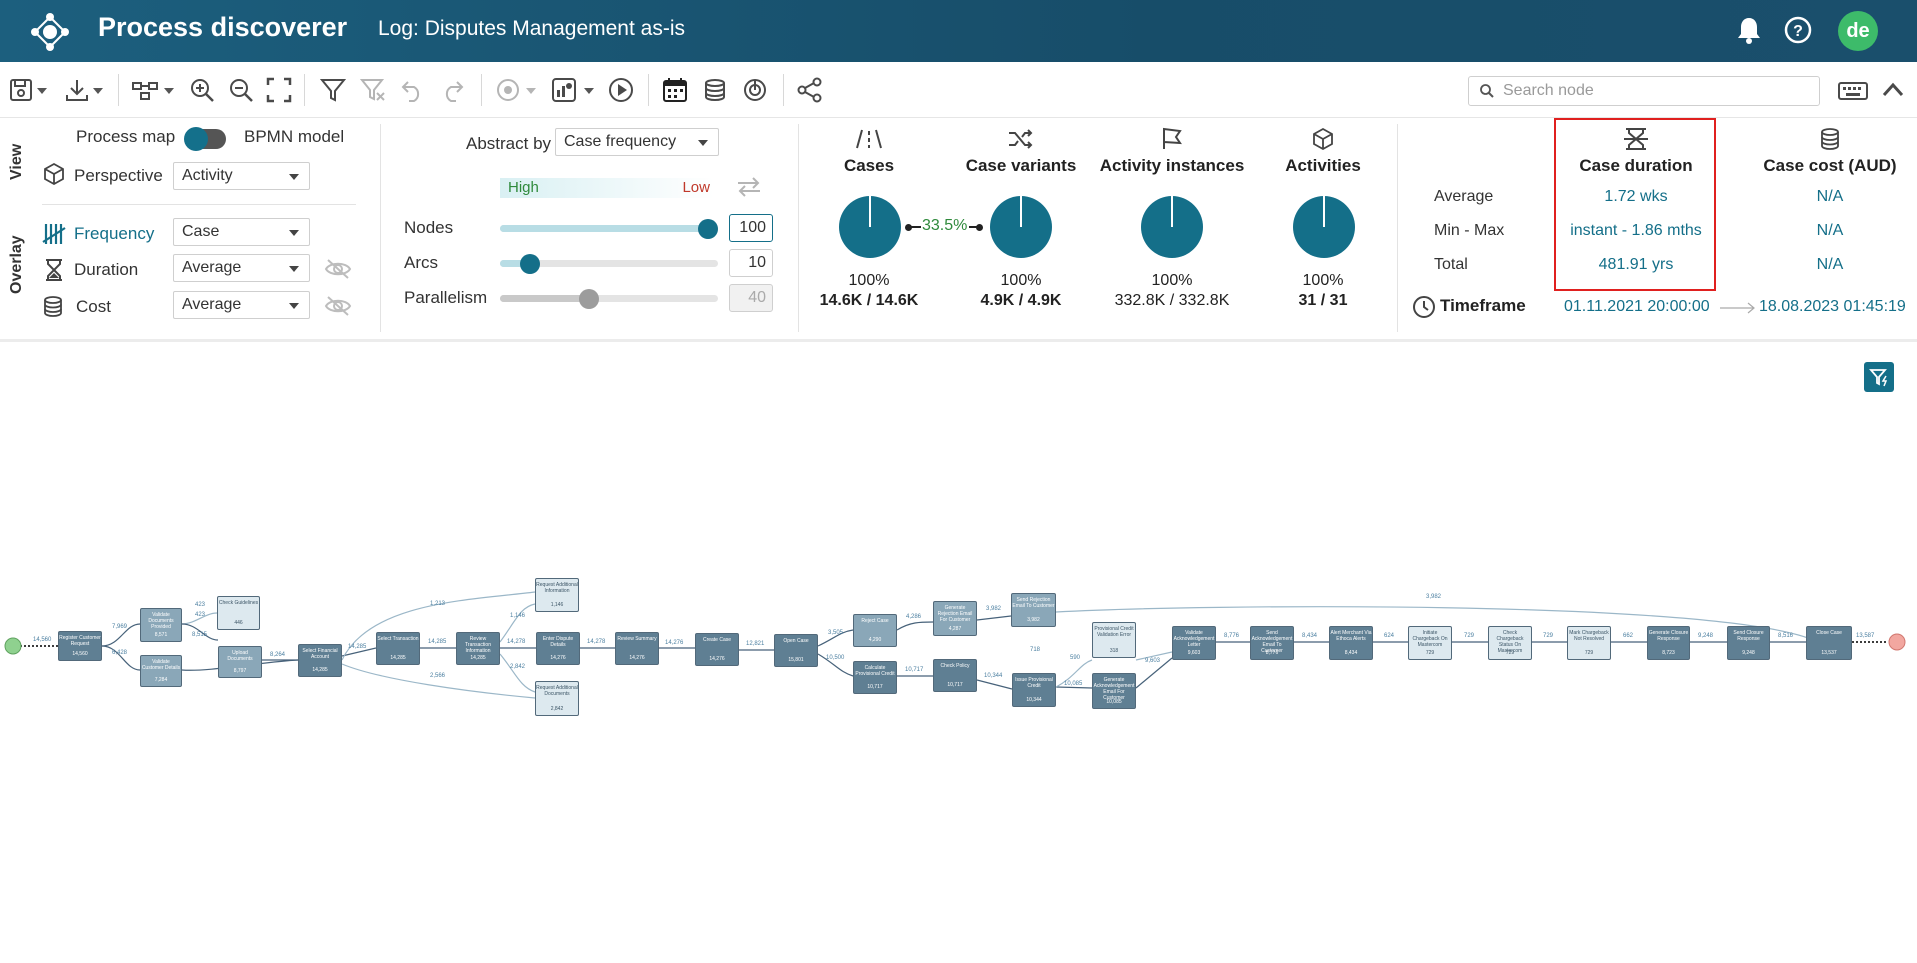 Image resolution: width=1917 pixels, height=963 pixels. What do you see at coordinates (241, 176) in the screenshot?
I see `perspective-select: Activity` at bounding box center [241, 176].